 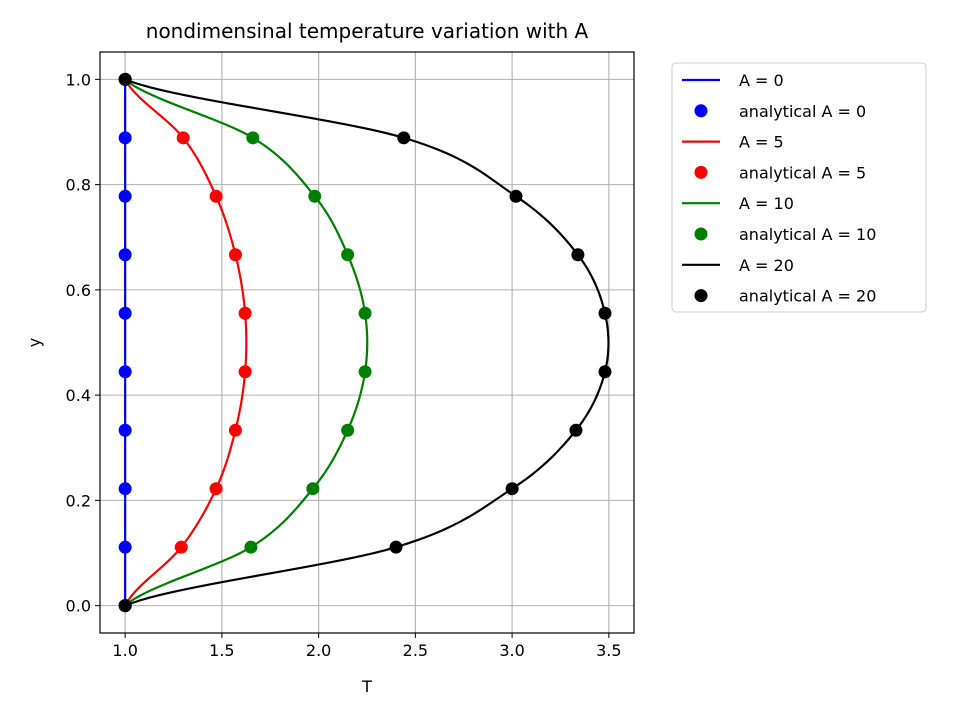 I want to click on legend-line-label: A = 10, so click(x=766, y=203).